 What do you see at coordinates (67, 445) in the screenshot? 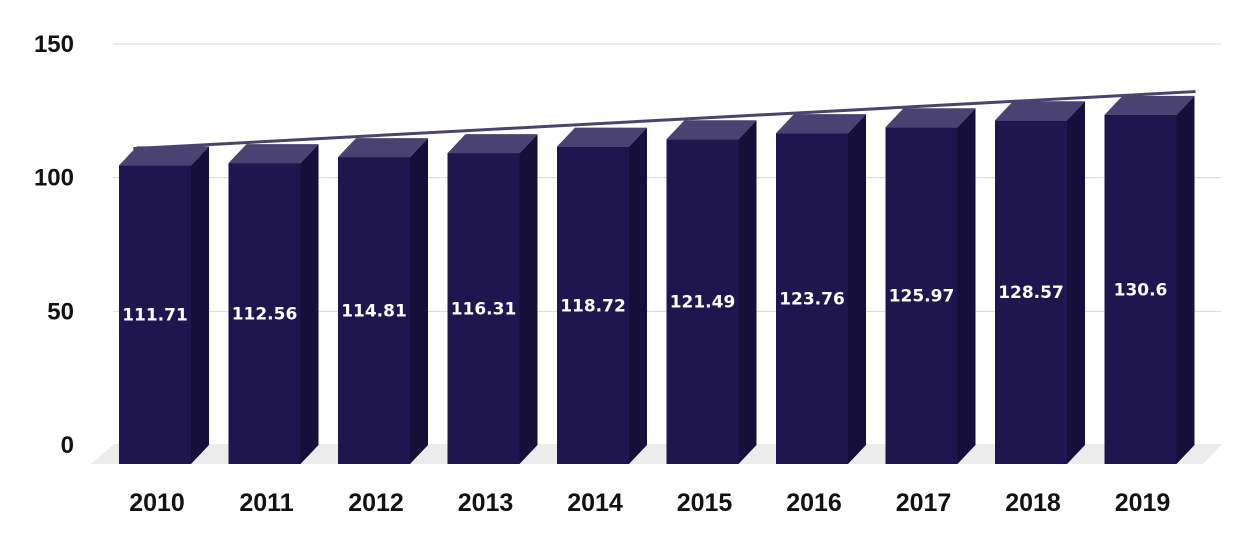
I see `y-tick-label: 0` at bounding box center [67, 445].